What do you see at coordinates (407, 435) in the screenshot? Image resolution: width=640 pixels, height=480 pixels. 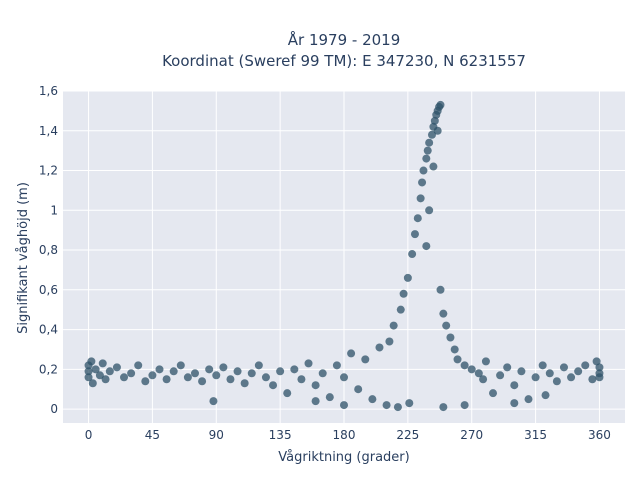 I see `x-tick-label: 225` at bounding box center [407, 435].